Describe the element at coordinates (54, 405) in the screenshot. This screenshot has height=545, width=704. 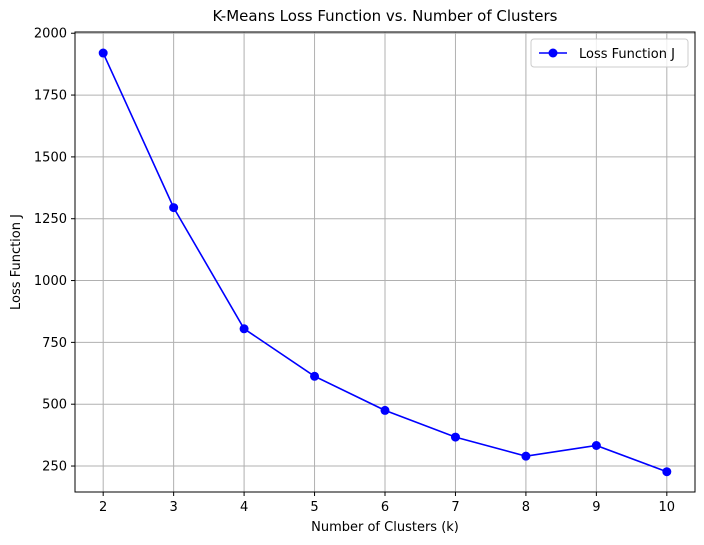
I see `y-tick-label: 500` at that location.